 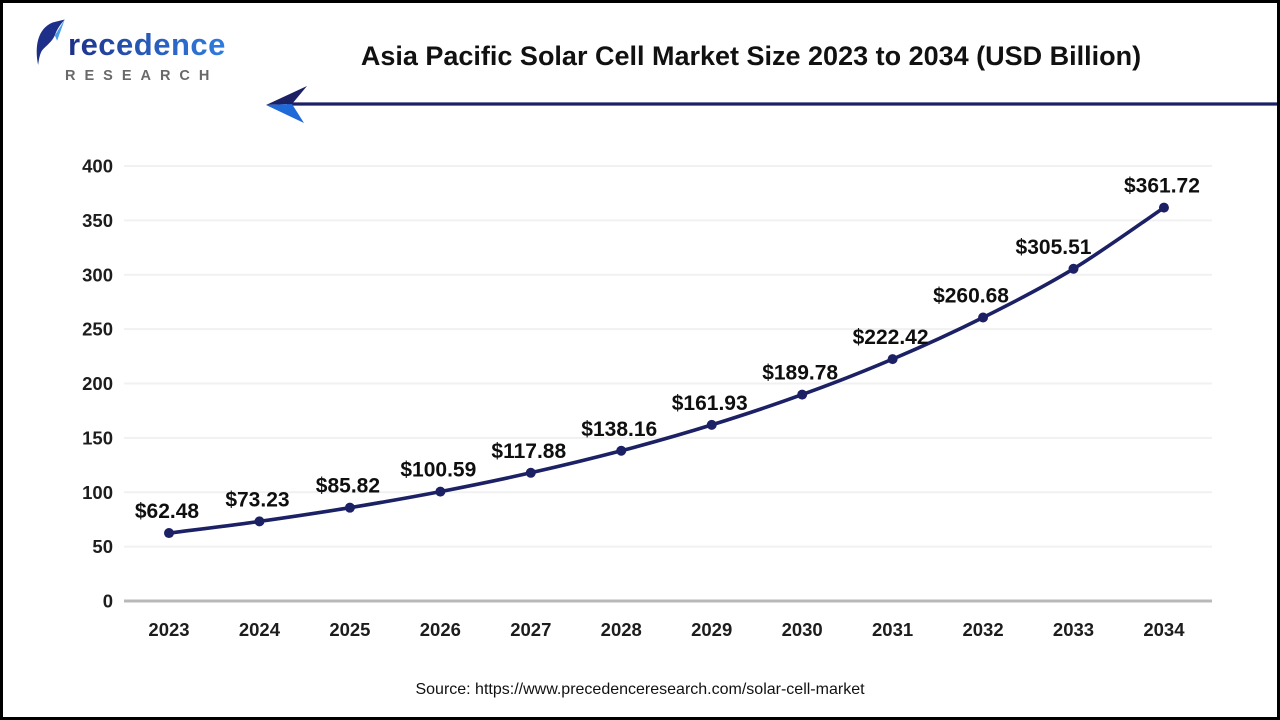 I want to click on data-point-label: $222.42, so click(x=891, y=337).